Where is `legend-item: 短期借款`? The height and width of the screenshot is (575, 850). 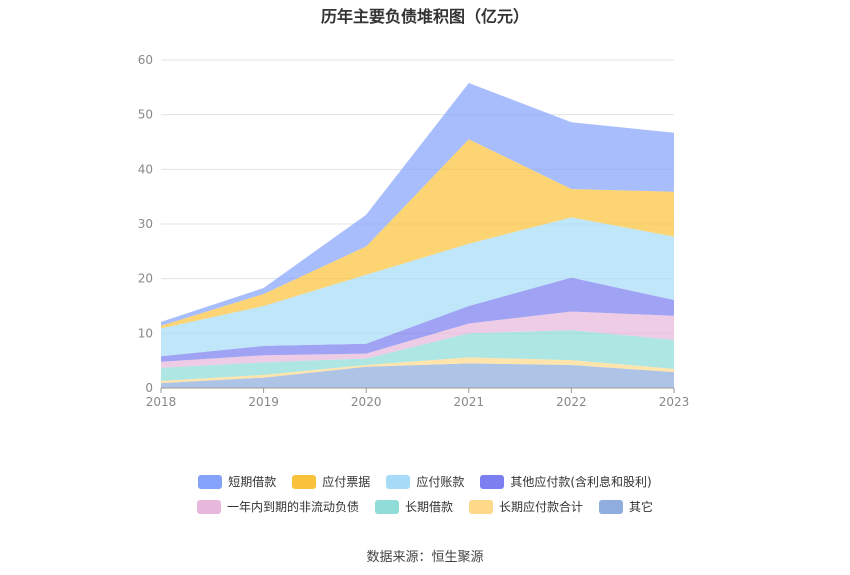 legend-item: 短期借款 is located at coordinates (237, 481).